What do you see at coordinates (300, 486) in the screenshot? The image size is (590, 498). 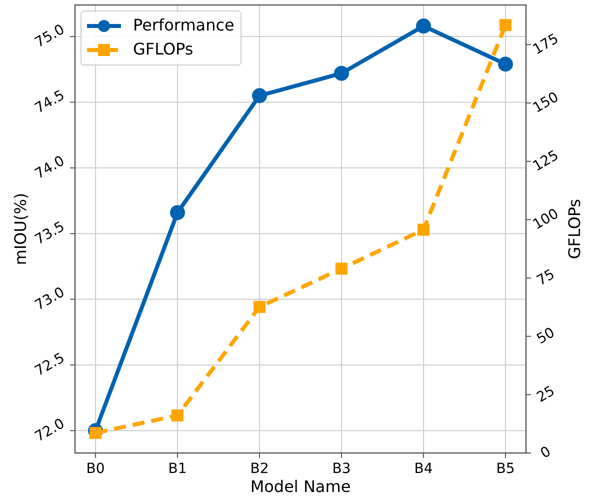 I see `x-axis-title: Model Name` at bounding box center [300, 486].